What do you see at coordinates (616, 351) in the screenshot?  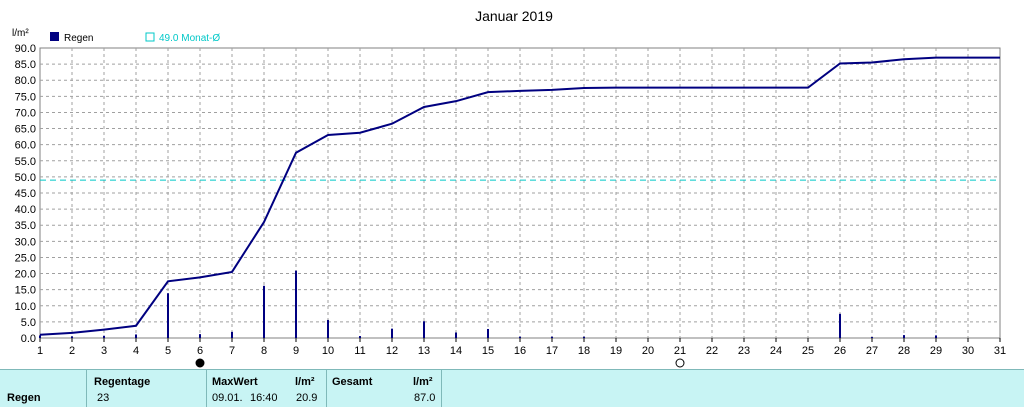 I see `x-tick-label: 19` at bounding box center [616, 351].